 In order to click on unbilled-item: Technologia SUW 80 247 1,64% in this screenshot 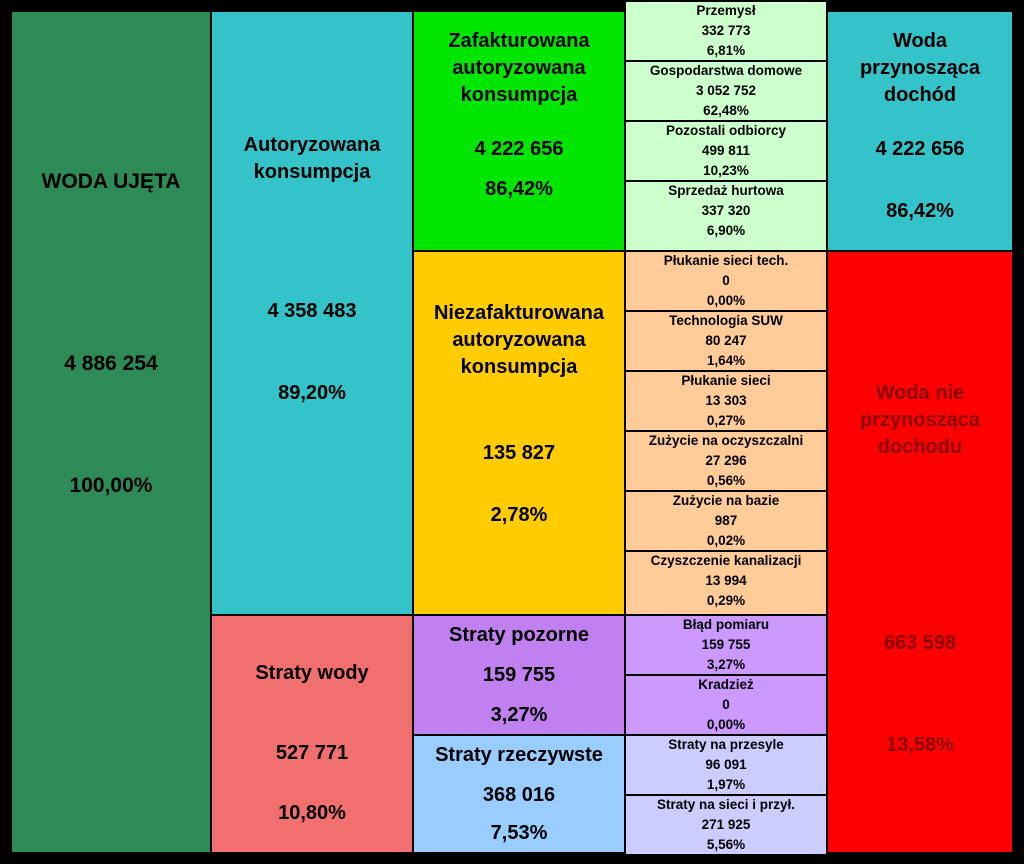, I will do `click(726, 341)`.